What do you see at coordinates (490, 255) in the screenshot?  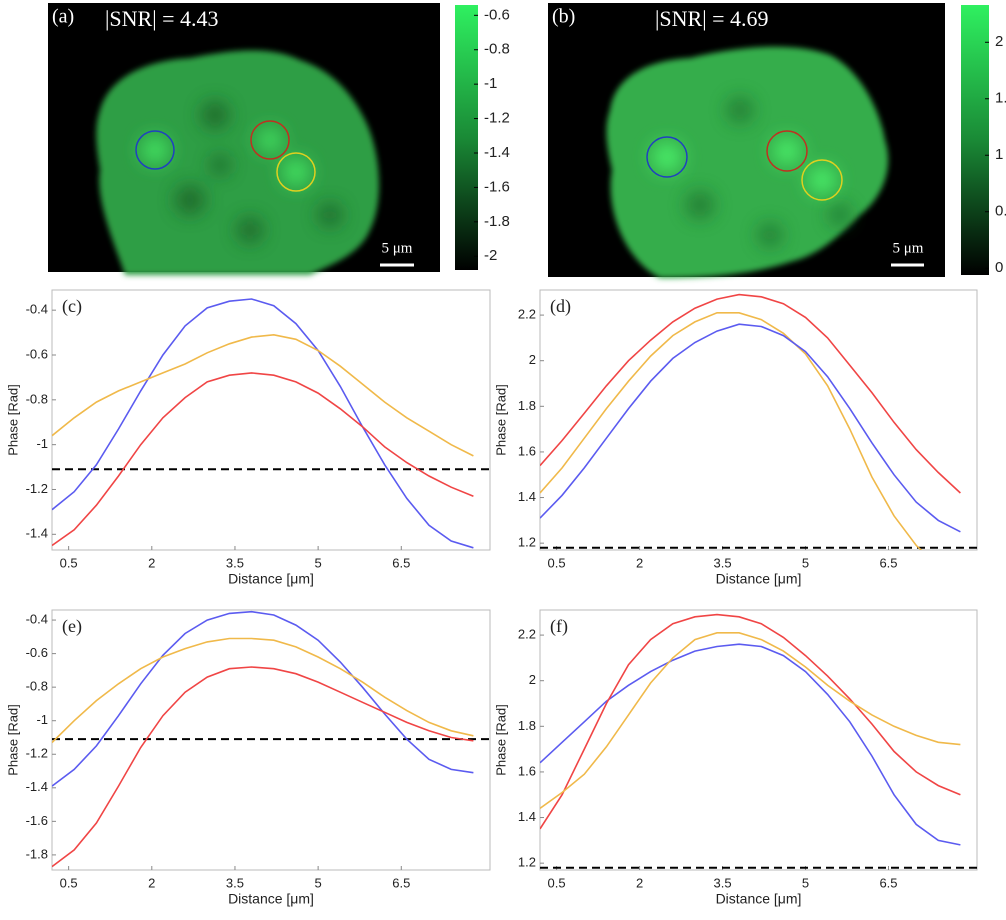 I see `colorbar-tick-label: -2` at bounding box center [490, 255].